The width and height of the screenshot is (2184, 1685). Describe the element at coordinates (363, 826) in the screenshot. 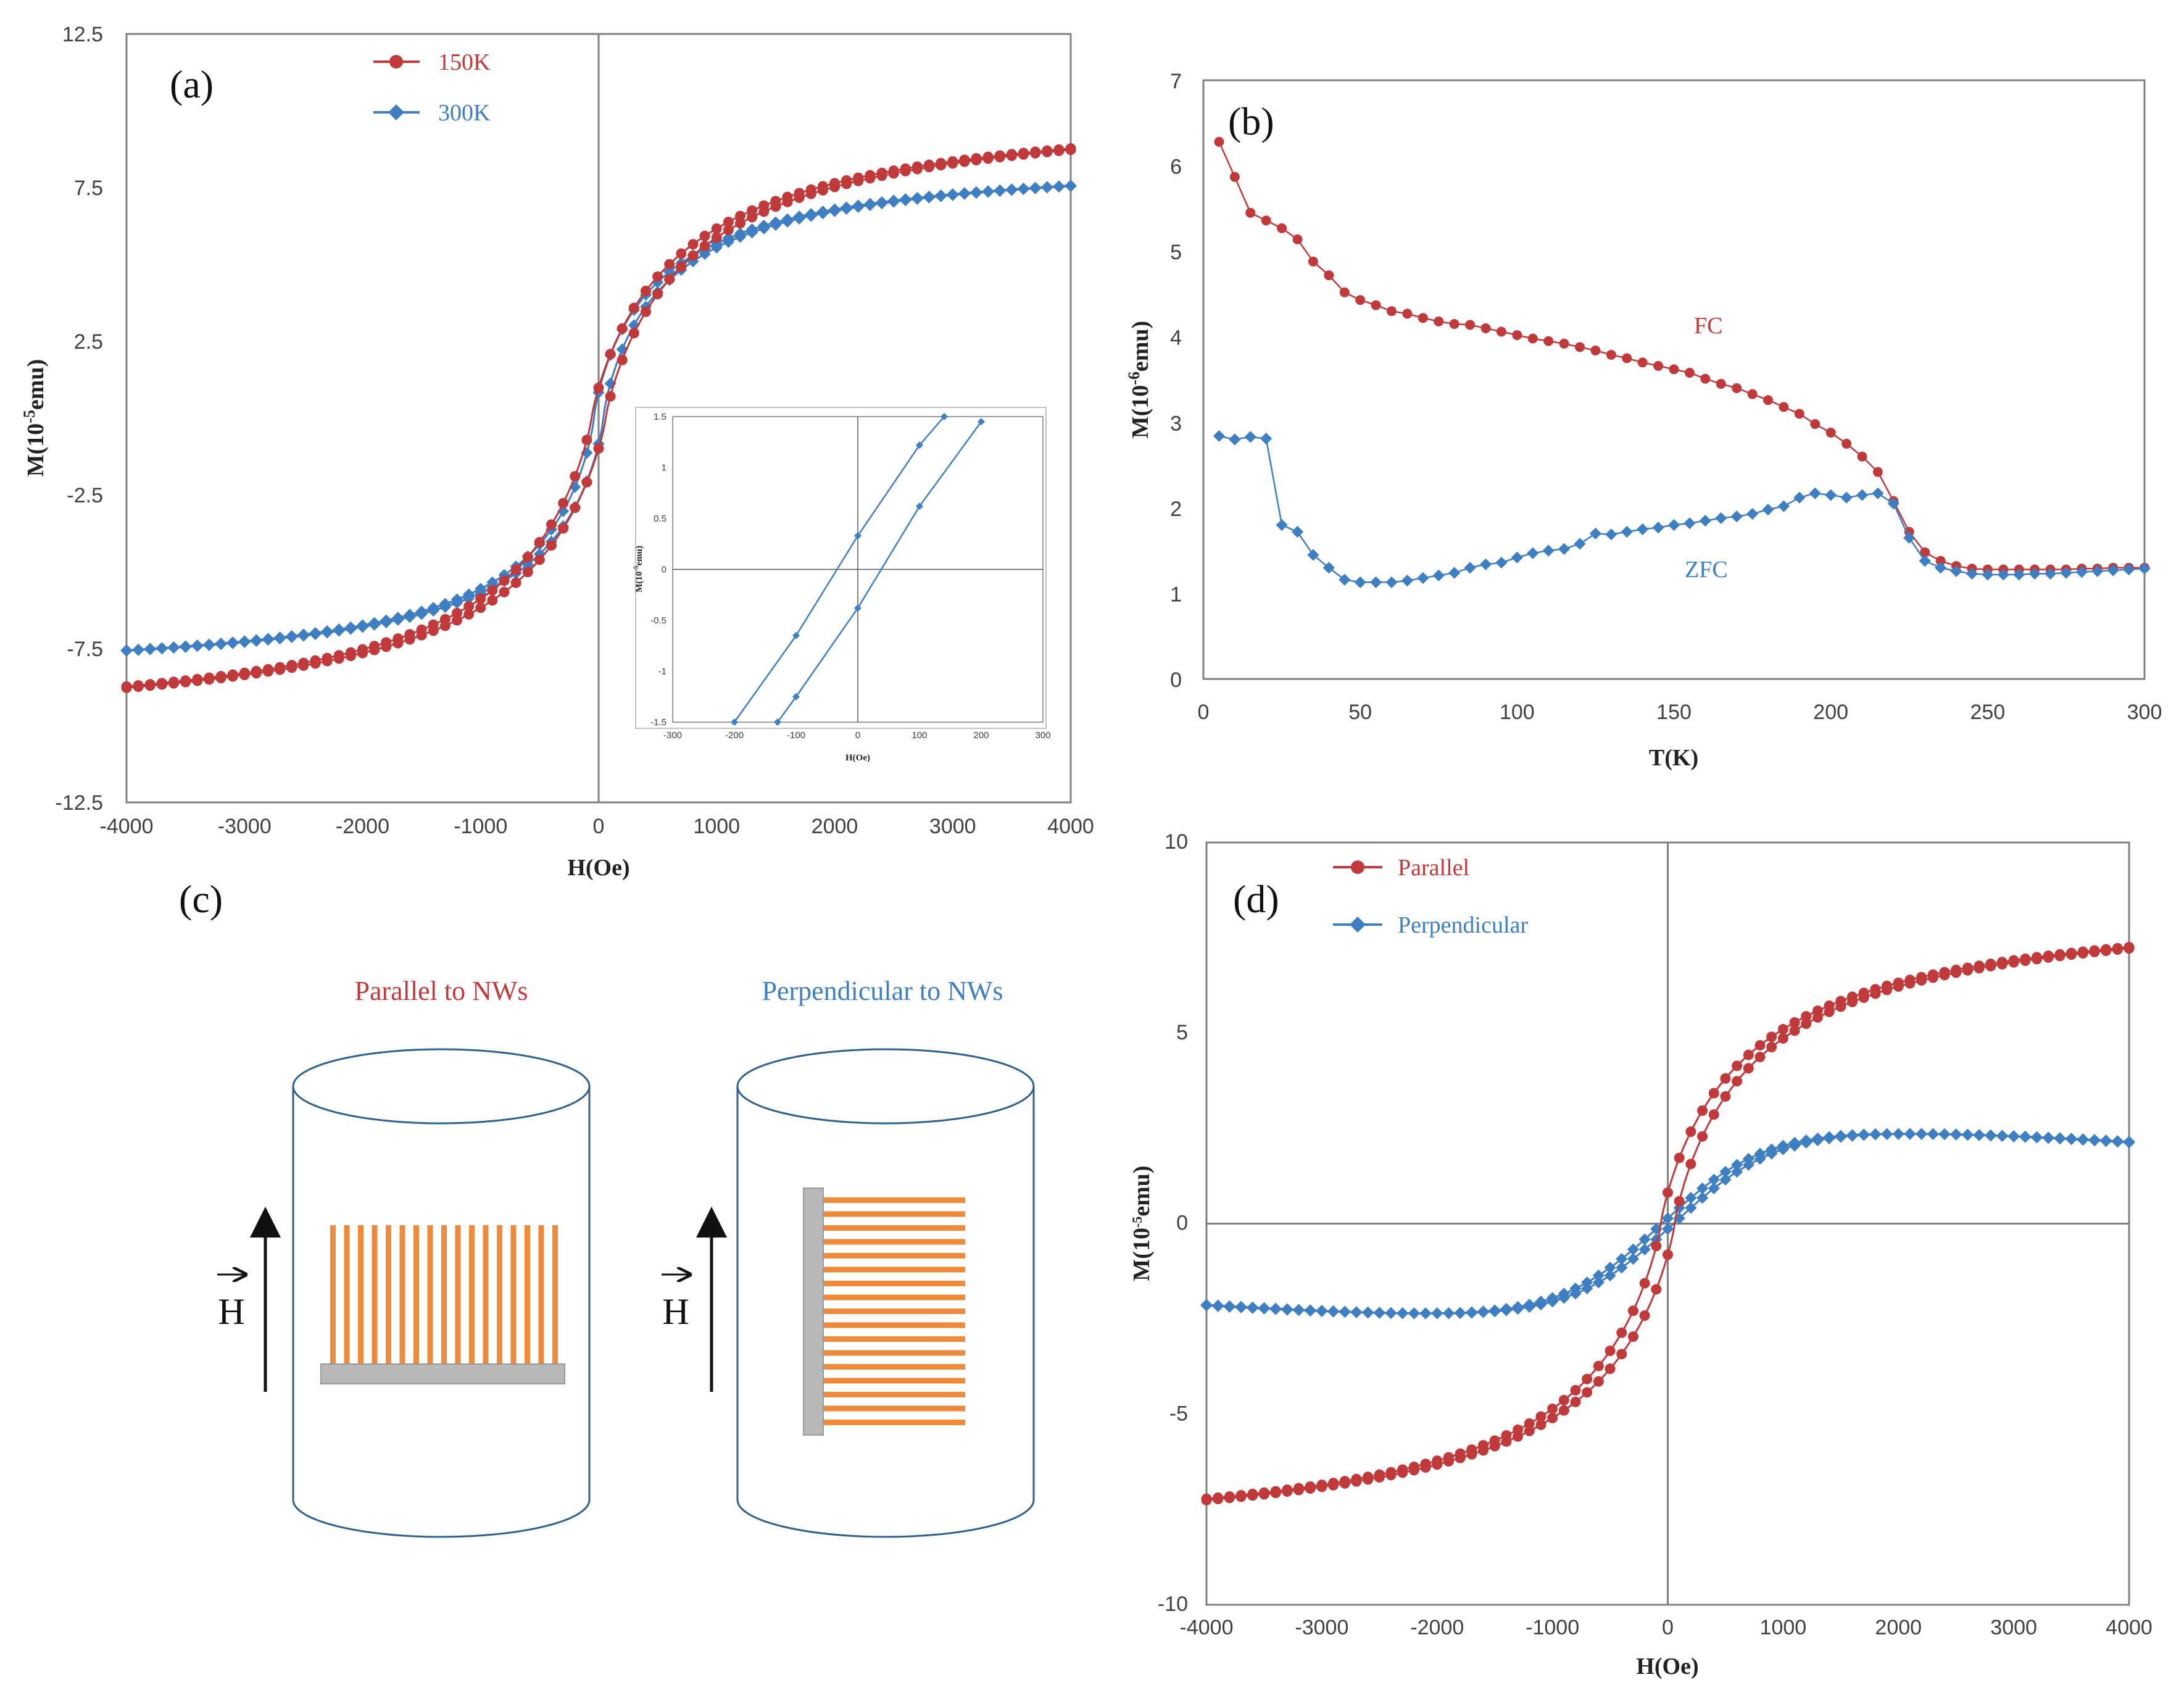

I see `panel-a-x-tick-label: -2000` at that location.